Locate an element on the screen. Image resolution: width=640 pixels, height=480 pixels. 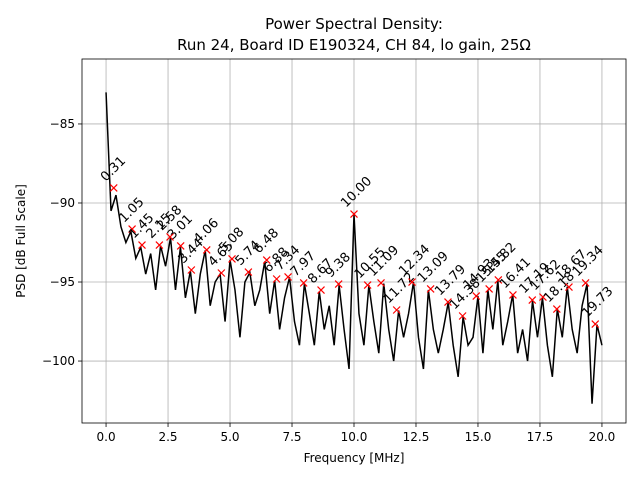
x-tick-label: 0.0 is located at coordinates (106, 437).